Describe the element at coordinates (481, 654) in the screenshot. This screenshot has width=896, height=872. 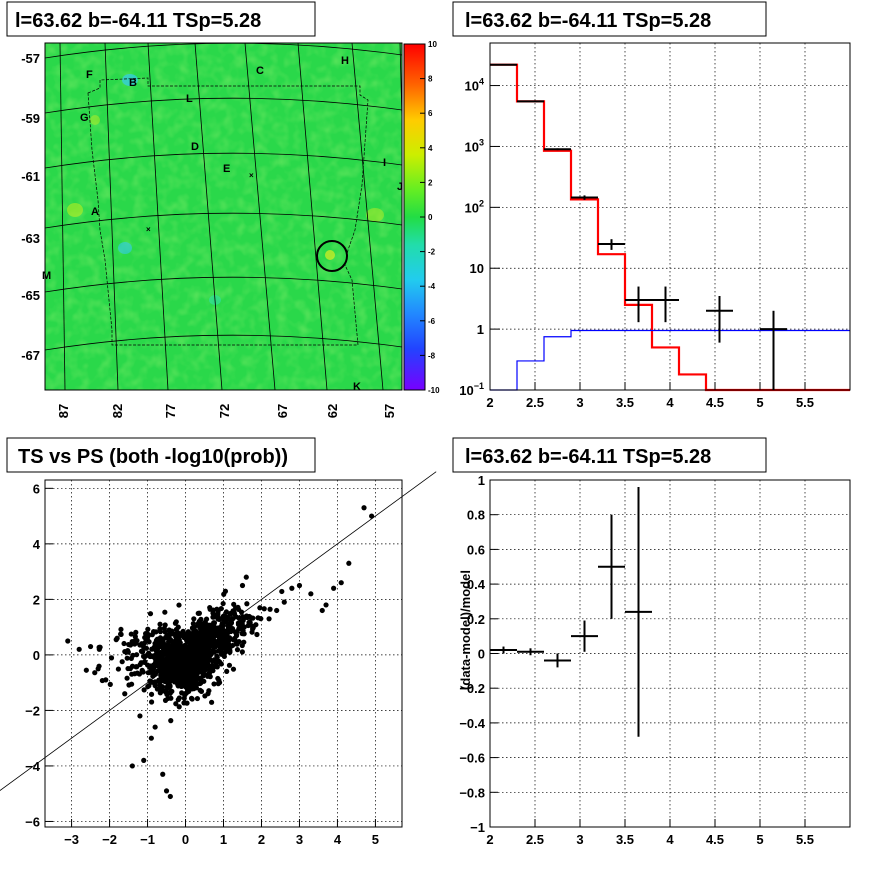
I see `residual-y-tick-label: 0` at that location.